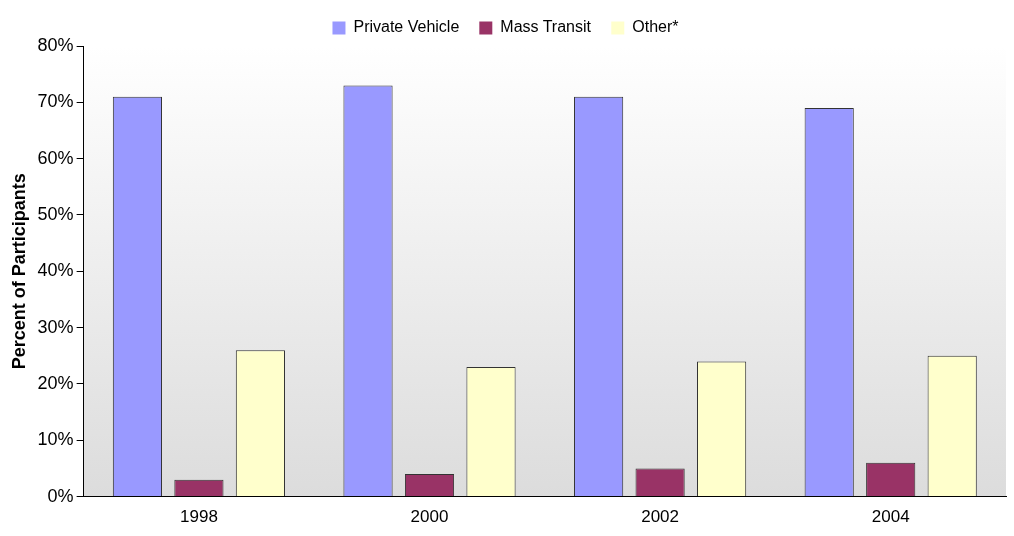  What do you see at coordinates (890, 517) in the screenshot?
I see `x-tick-label: 2004` at bounding box center [890, 517].